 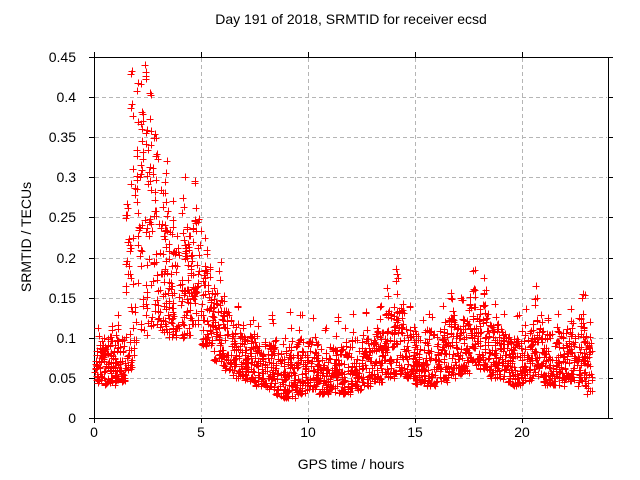 I want to click on y-tick-label: 0.25, so click(x=62, y=217).